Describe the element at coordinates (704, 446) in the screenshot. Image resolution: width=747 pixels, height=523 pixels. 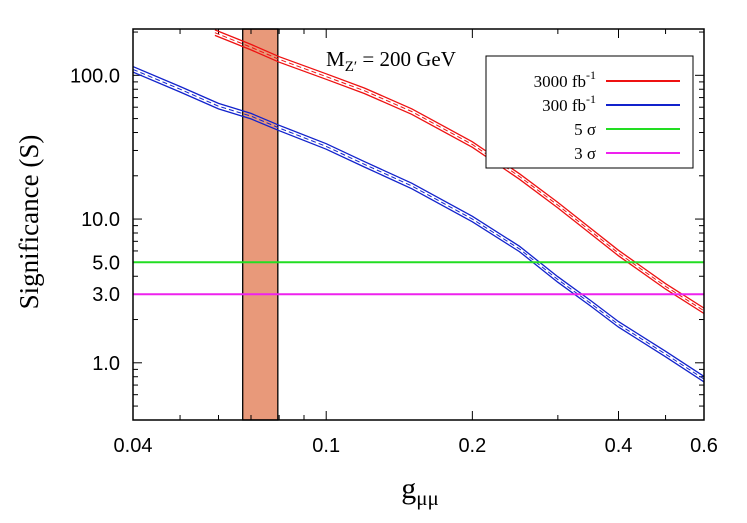
I see `x-tick-label: 0.6` at that location.